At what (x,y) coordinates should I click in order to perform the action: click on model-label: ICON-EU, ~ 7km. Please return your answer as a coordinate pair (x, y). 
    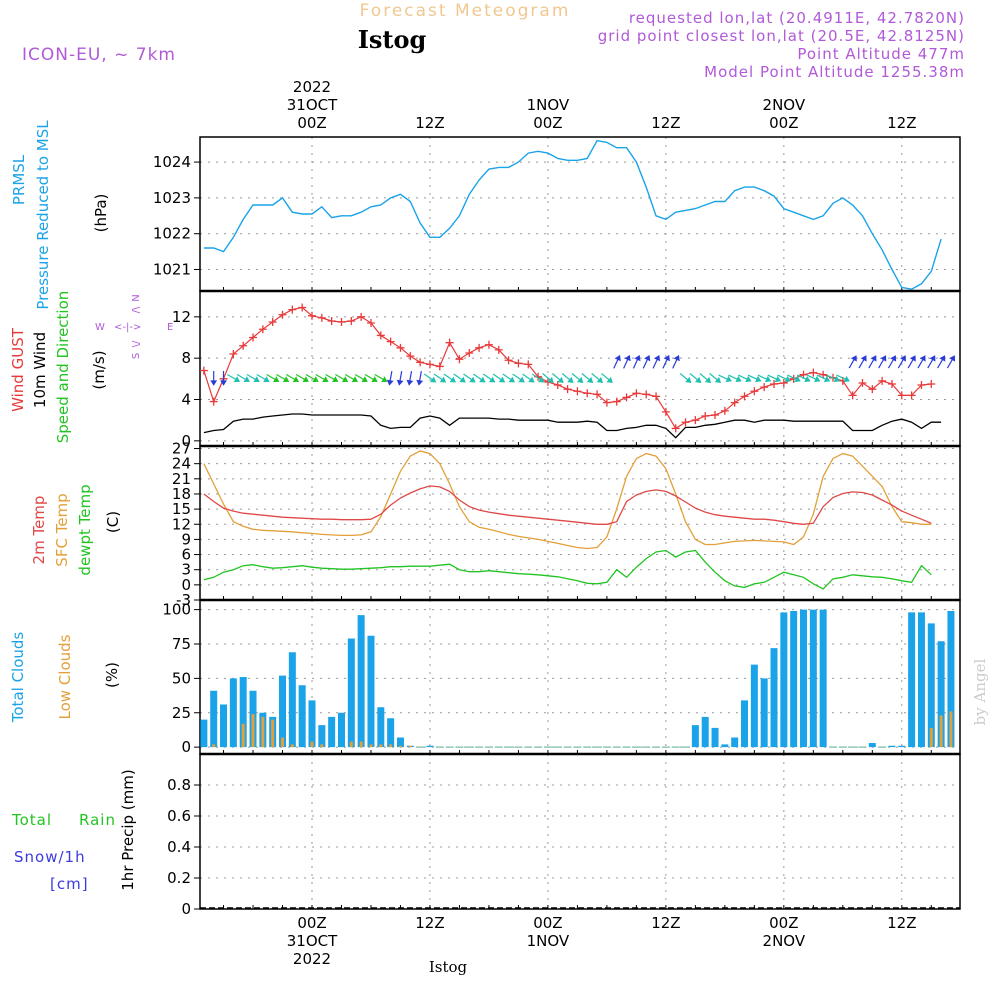
    Looking at the image, I should click on (99, 55).